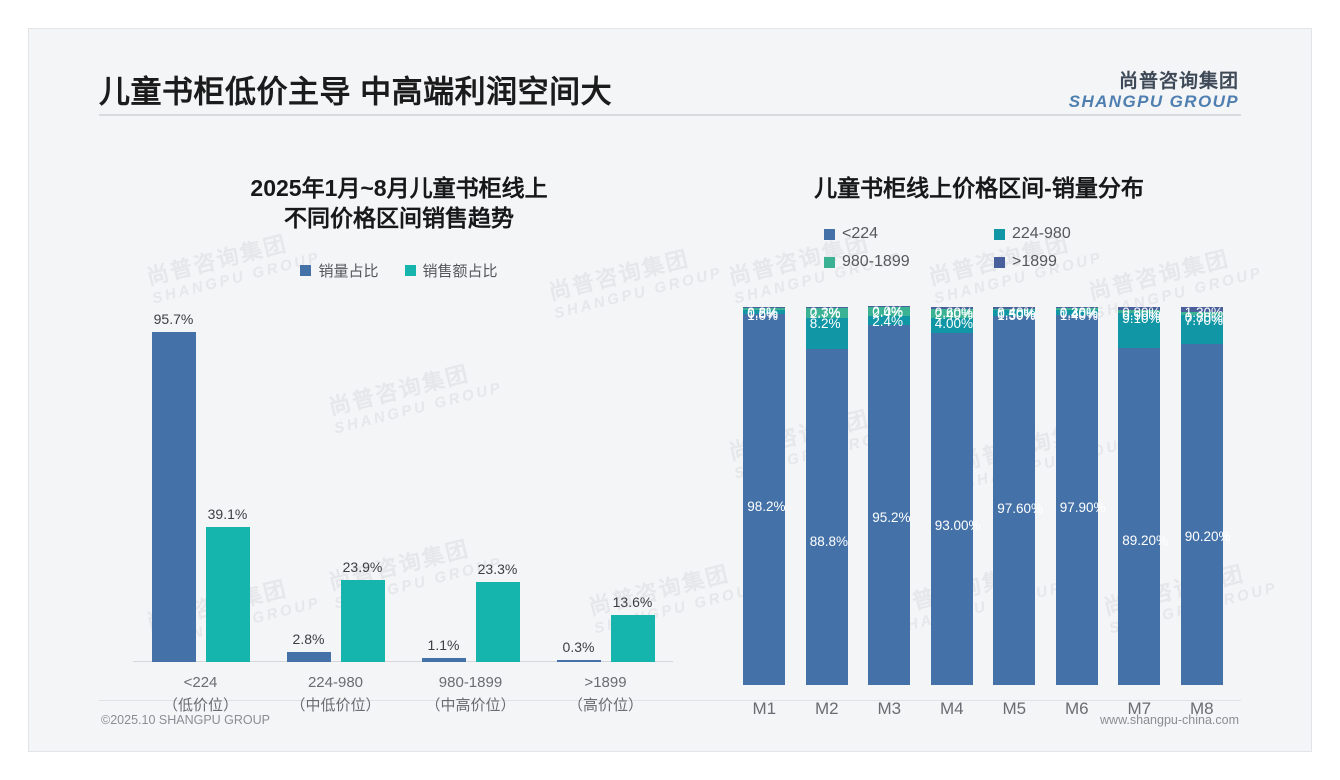 The width and height of the screenshot is (1340, 780). I want to click on segment-value-label: 2.4%, so click(888, 322).